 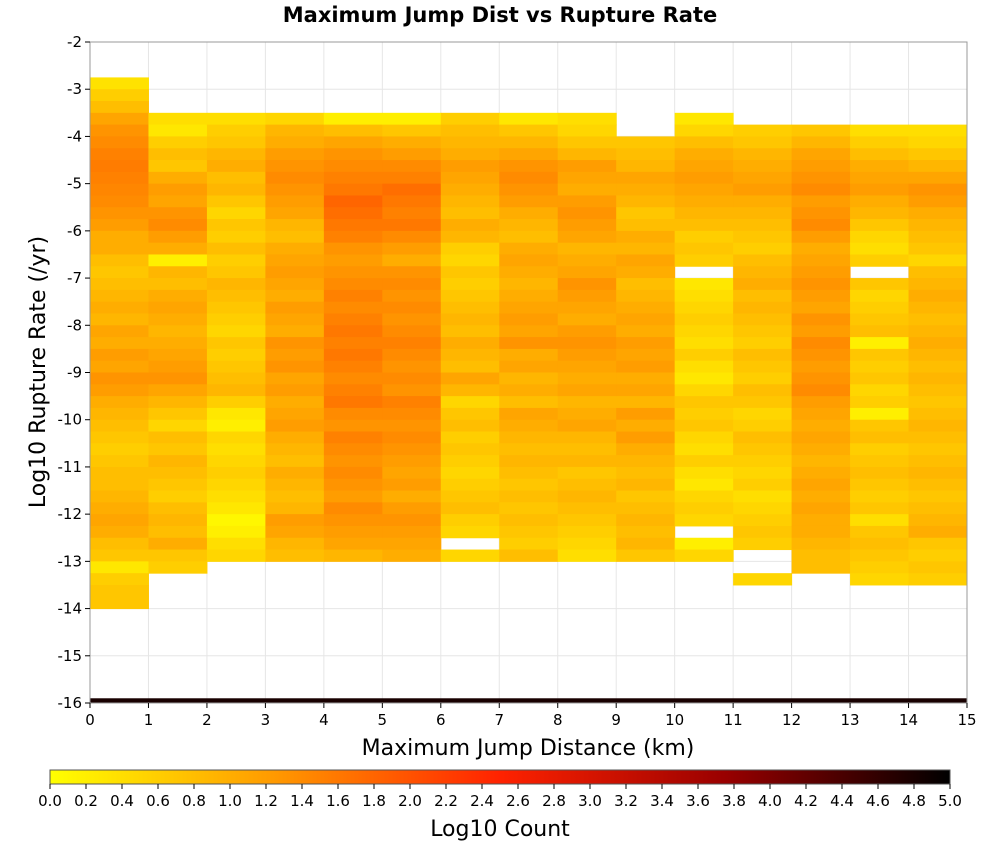 I want to click on colorbar-tick-label: 1.6, so click(x=338, y=801).